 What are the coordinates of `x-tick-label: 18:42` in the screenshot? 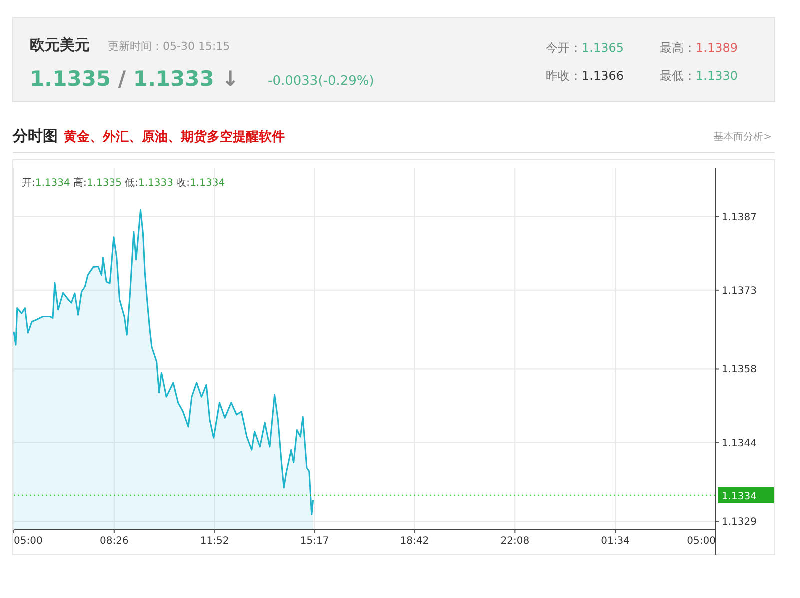 It's located at (415, 541).